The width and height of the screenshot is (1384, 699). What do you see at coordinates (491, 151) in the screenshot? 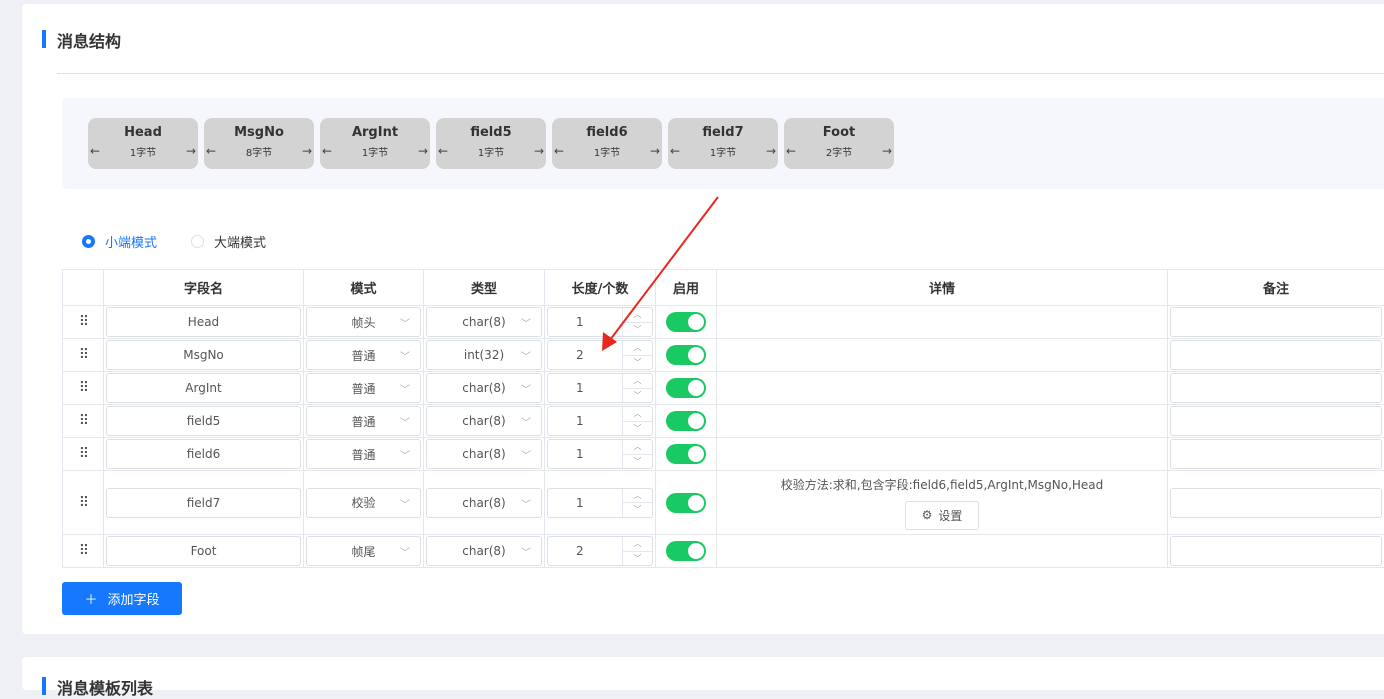
I see `block-size: 1字节` at bounding box center [491, 151].